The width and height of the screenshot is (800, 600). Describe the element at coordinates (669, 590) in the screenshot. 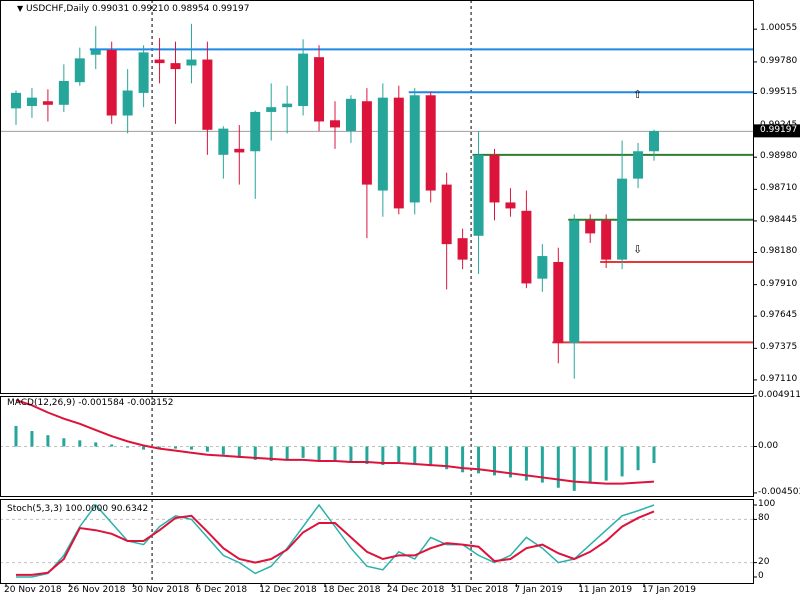

I see `x-tick-label: 17 Jan 2019` at that location.